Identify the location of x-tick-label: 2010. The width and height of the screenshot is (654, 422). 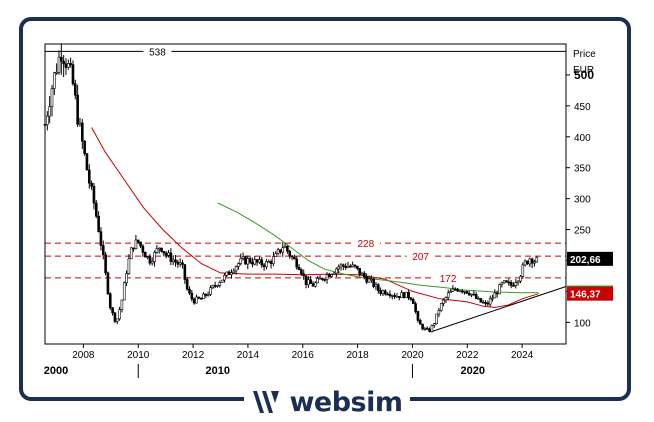
(138, 355).